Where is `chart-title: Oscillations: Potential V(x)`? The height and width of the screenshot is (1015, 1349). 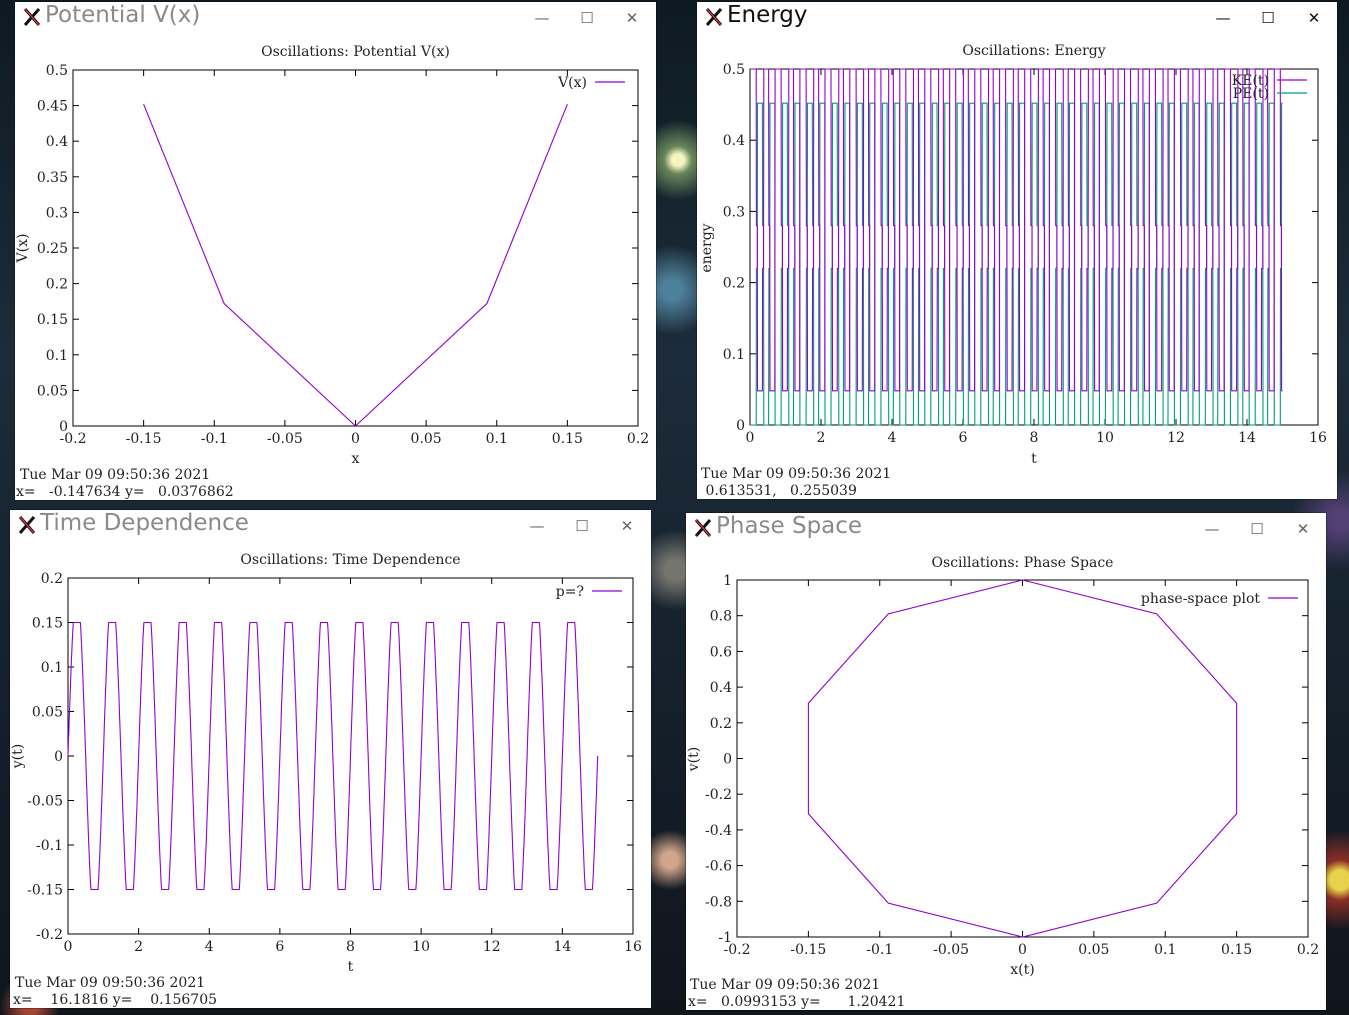 chart-title: Oscillations: Potential V(x) is located at coordinates (355, 52).